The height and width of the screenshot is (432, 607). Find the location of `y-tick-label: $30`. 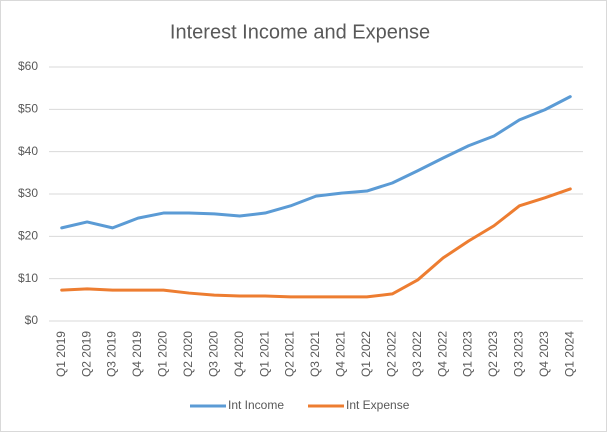

y-tick-label: $30 is located at coordinates (28, 193).